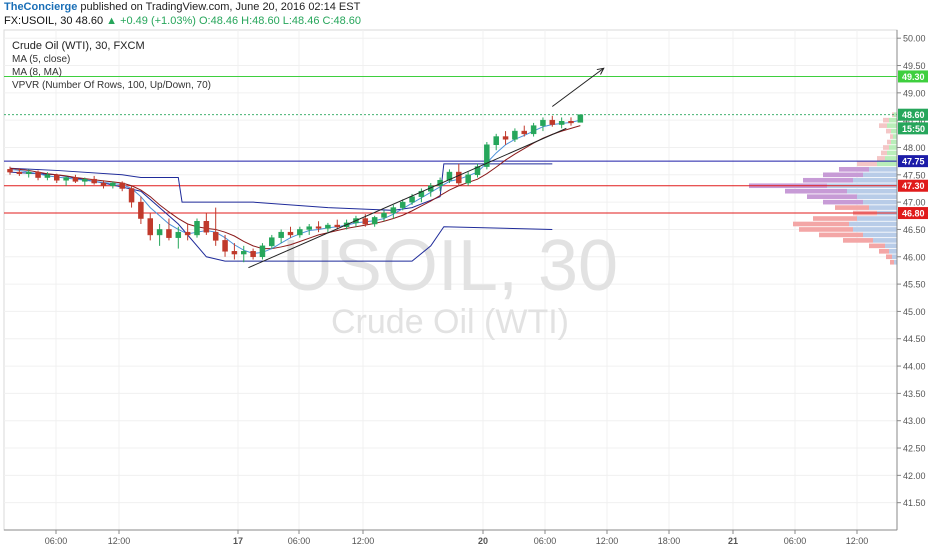 This screenshot has width=932, height=550. Describe the element at coordinates (281, 187) in the screenshot. I see `channel-upper` at that location.